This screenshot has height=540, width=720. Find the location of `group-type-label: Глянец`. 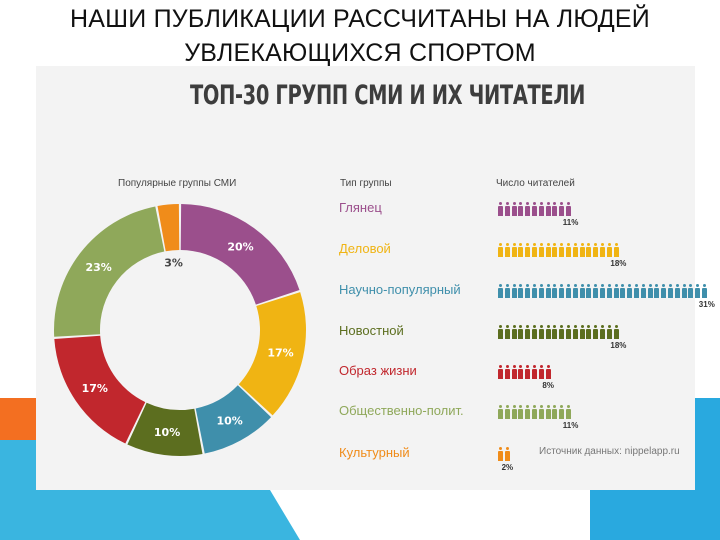

group-type-label: Глянец is located at coordinates (360, 207).